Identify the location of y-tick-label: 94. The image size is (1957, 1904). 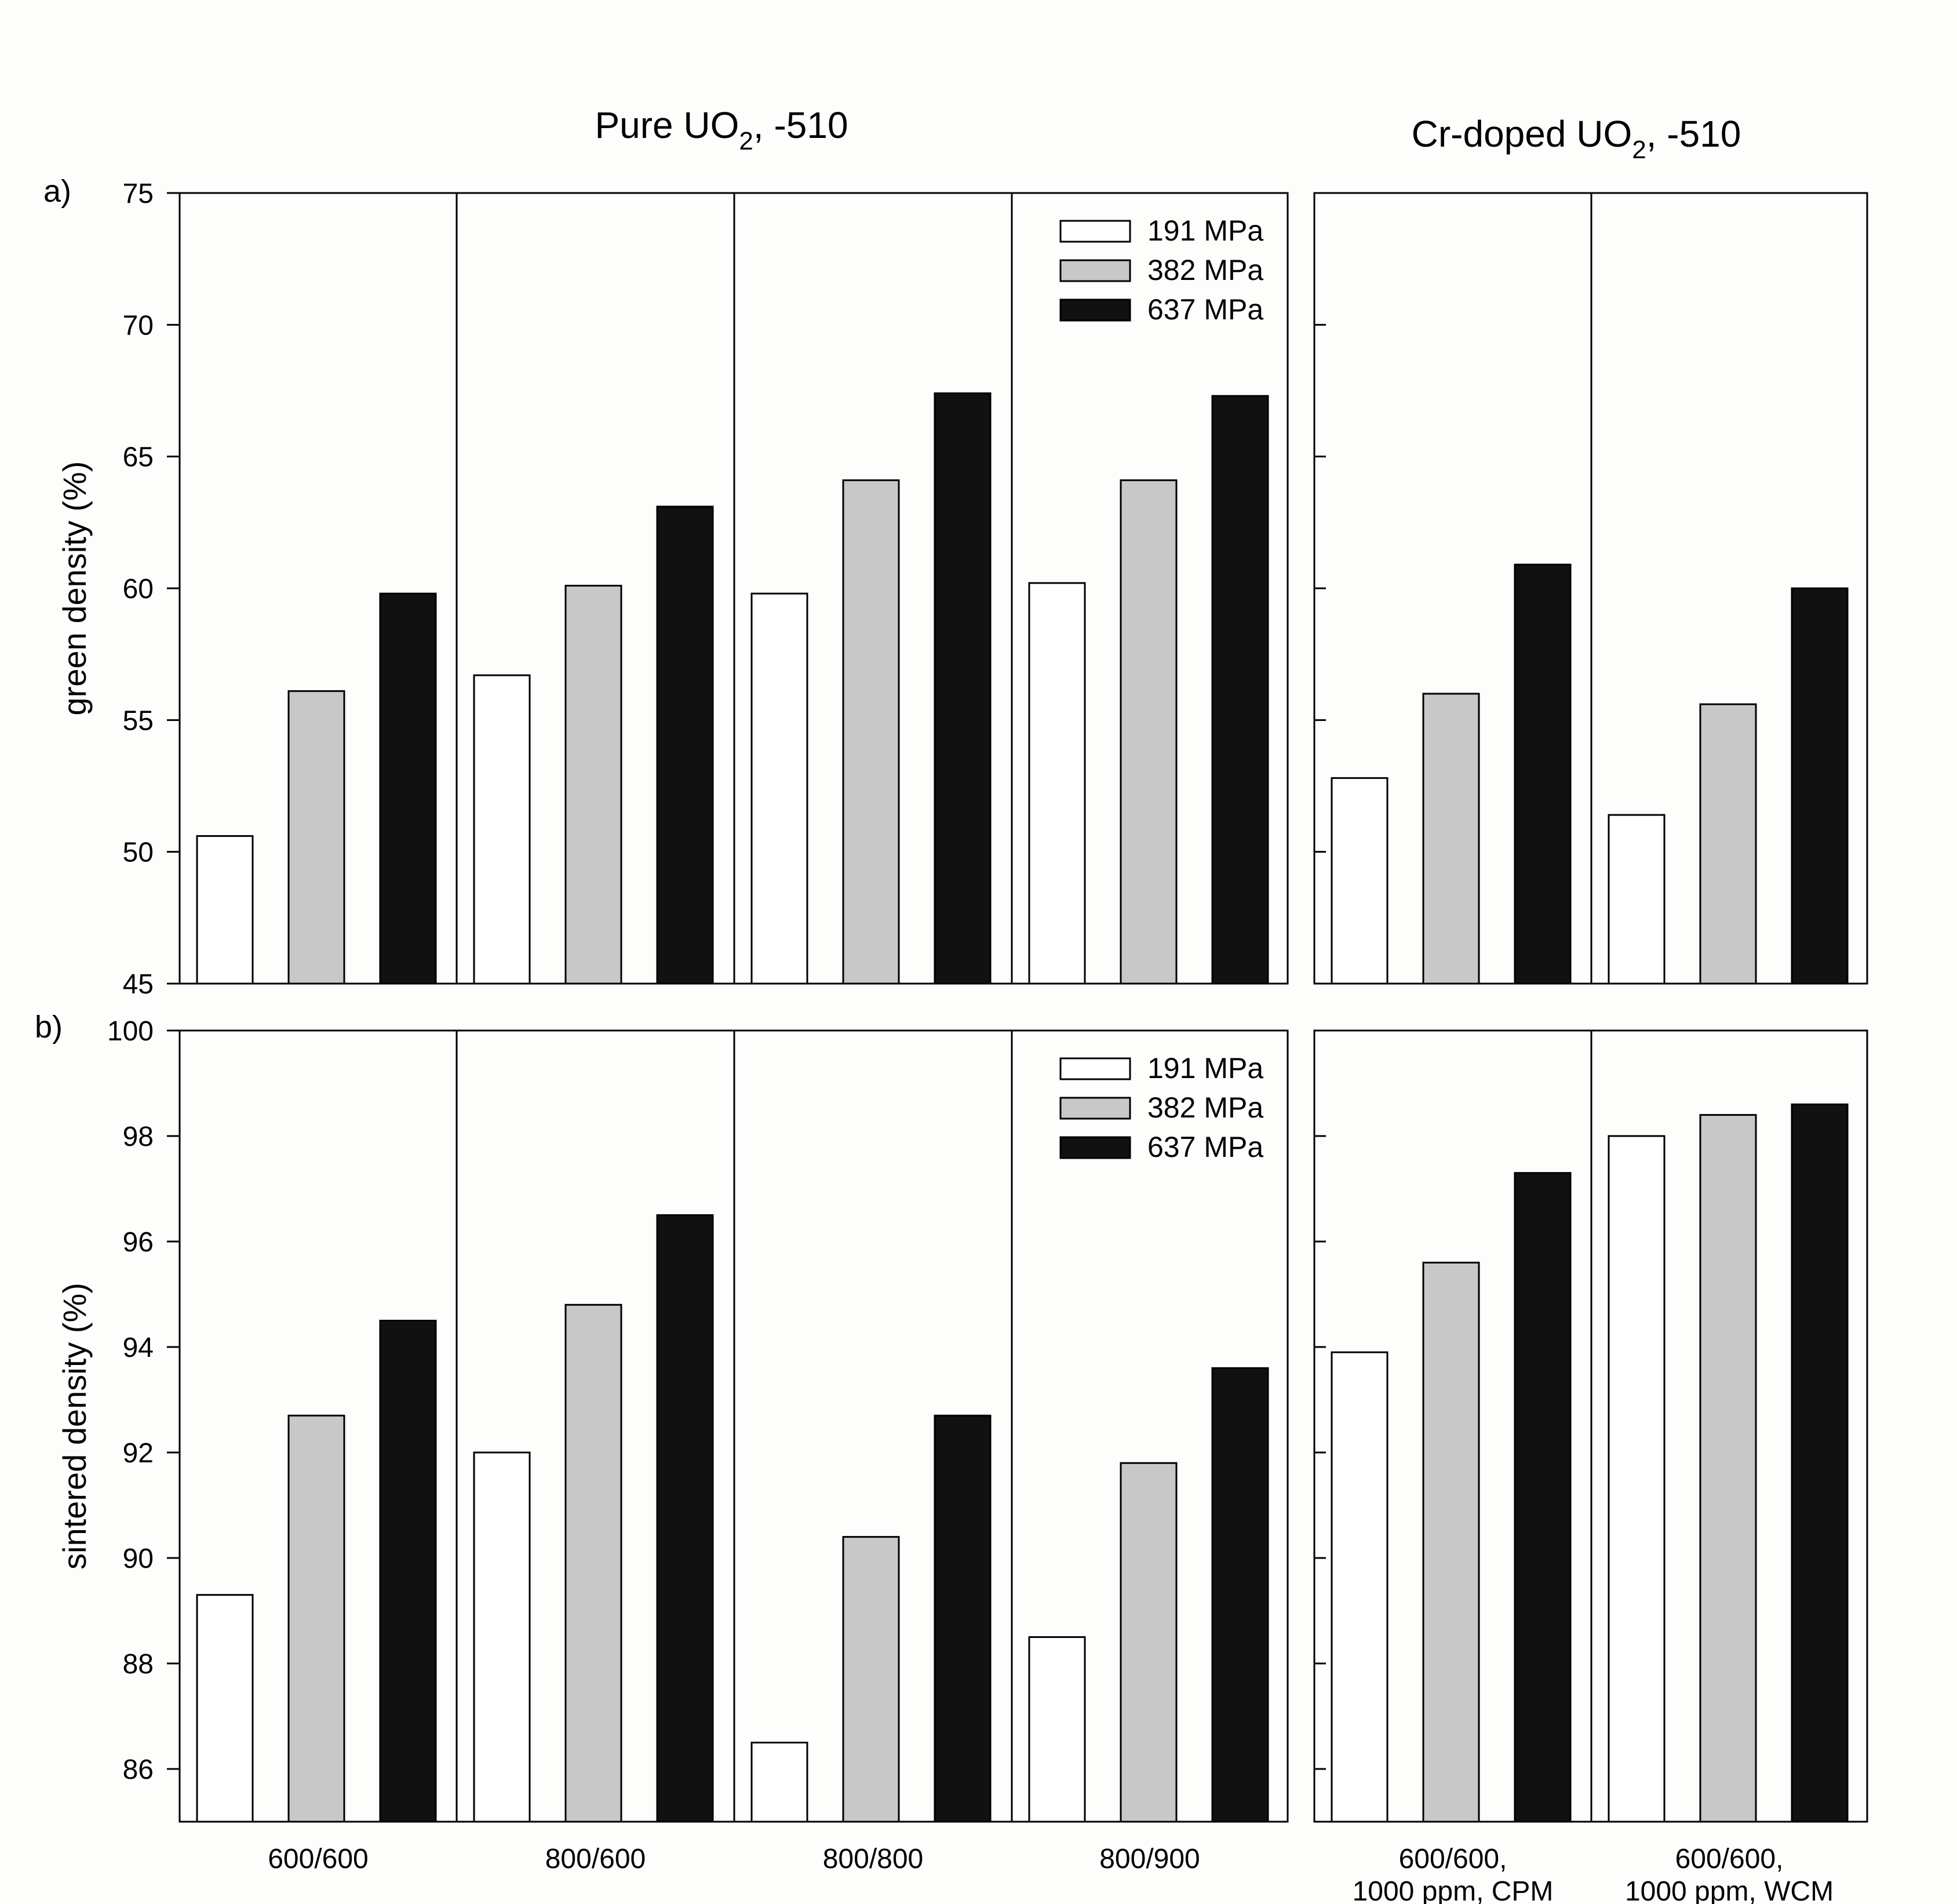
(138, 1348).